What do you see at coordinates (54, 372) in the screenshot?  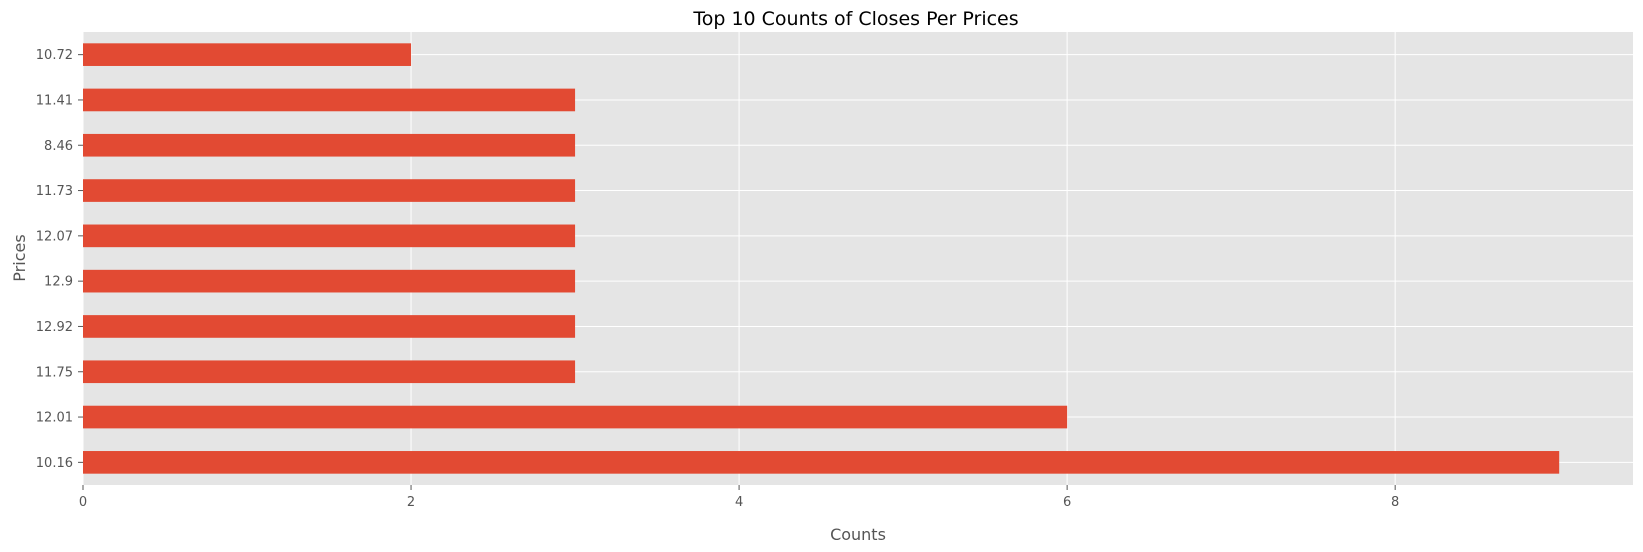 I see `y-tick-label: 11.75` at bounding box center [54, 372].